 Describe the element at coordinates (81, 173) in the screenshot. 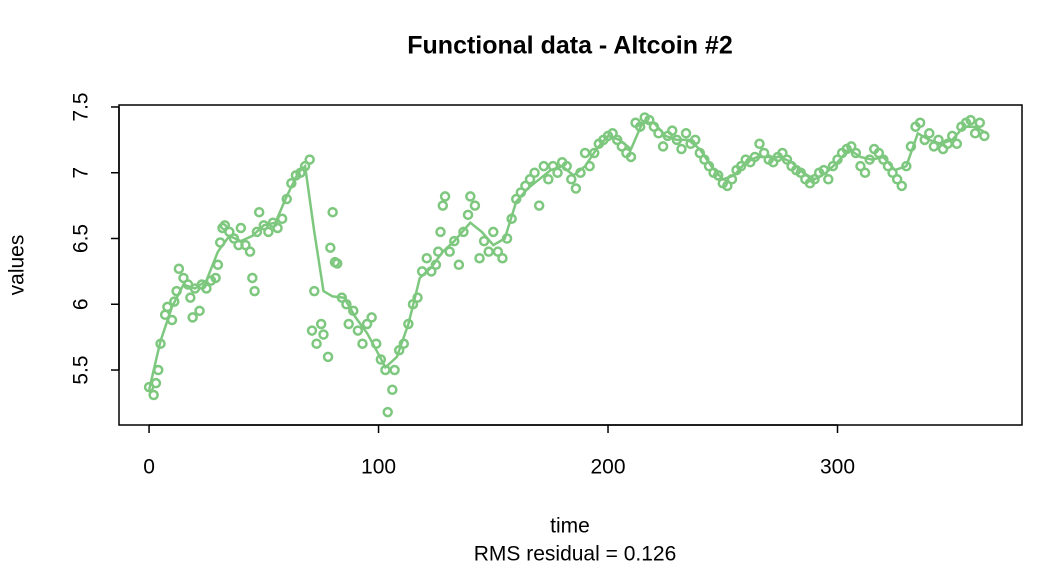

I see `y-tick-label: 7` at that location.